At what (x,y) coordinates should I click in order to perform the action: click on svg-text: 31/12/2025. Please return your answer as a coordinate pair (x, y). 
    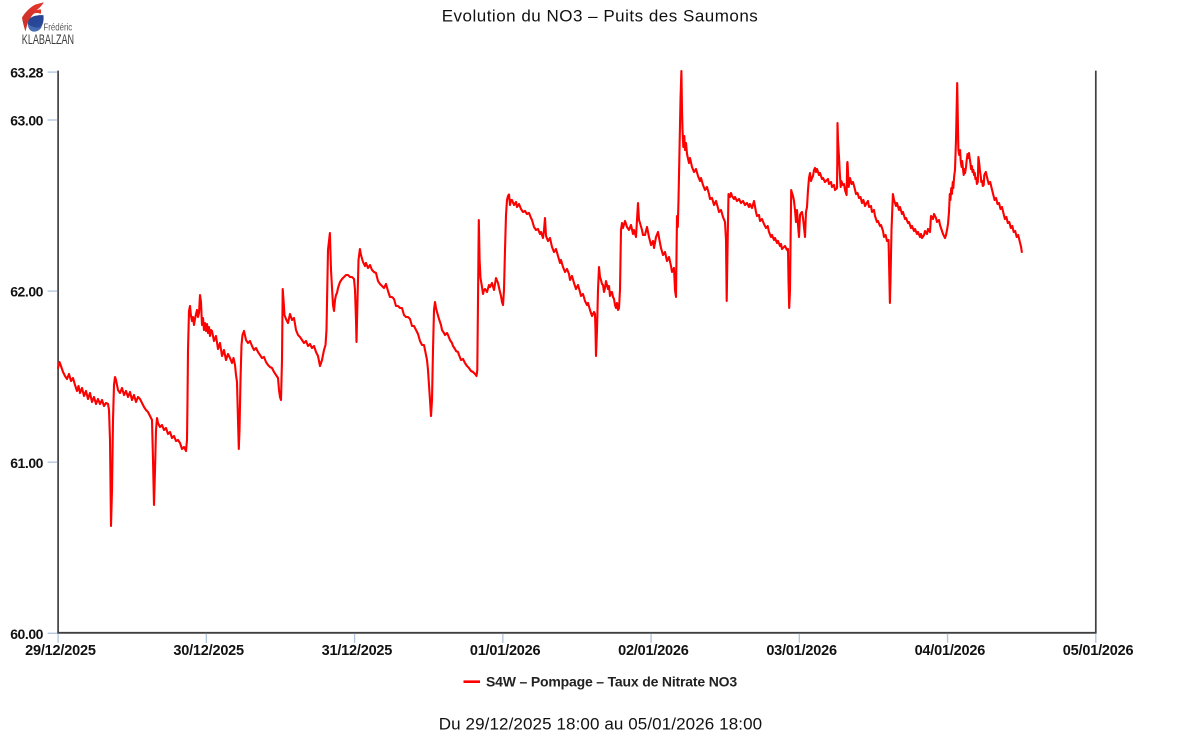
    Looking at the image, I should click on (357, 651).